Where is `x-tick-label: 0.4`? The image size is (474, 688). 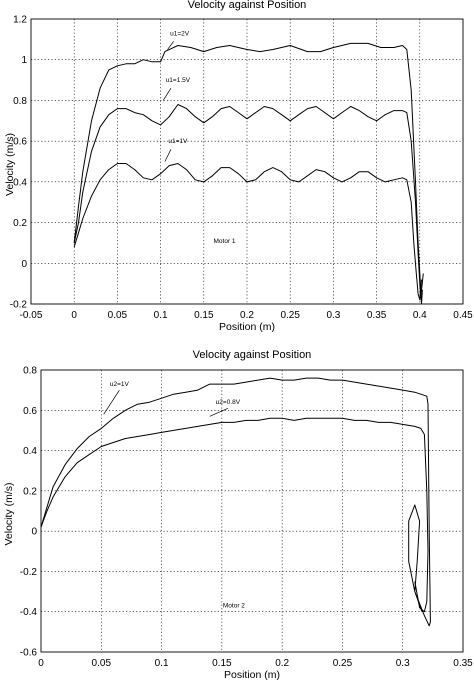
x-tick-label: 0.4 is located at coordinates (420, 315).